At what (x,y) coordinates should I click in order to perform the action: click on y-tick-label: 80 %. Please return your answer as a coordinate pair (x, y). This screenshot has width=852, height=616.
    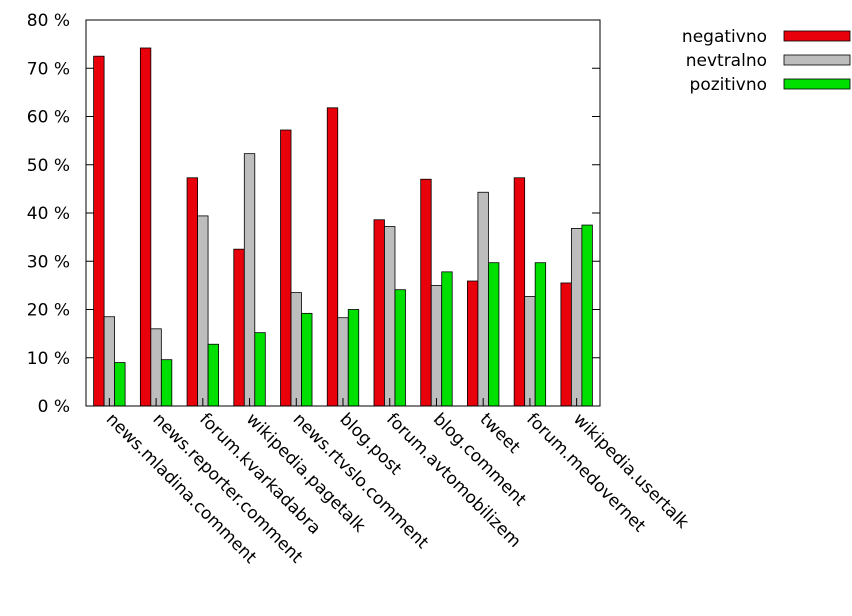
    Looking at the image, I should click on (48, 21).